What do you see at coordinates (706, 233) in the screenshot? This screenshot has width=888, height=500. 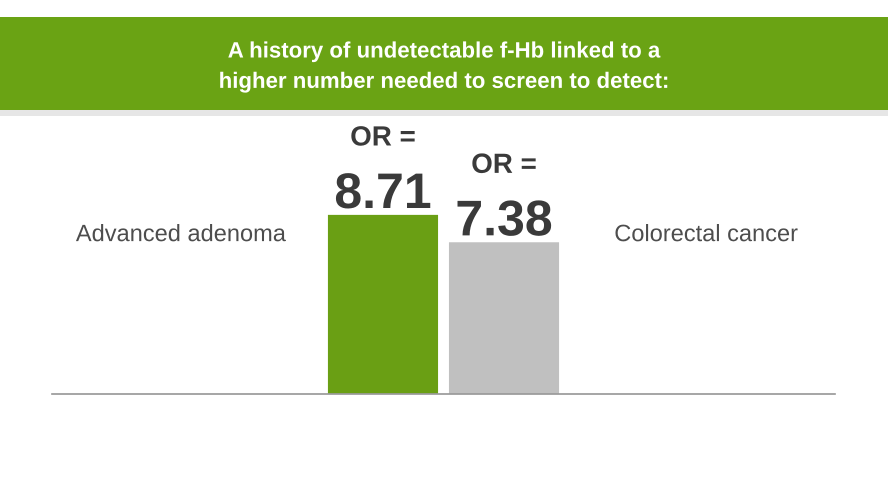 I see `x-tick-label: Colorectal cancer` at bounding box center [706, 233].